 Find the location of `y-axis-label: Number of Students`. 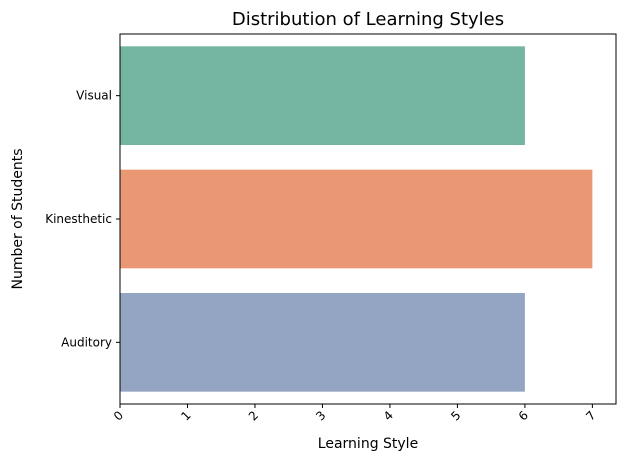

y-axis-label: Number of Students is located at coordinates (18, 218).